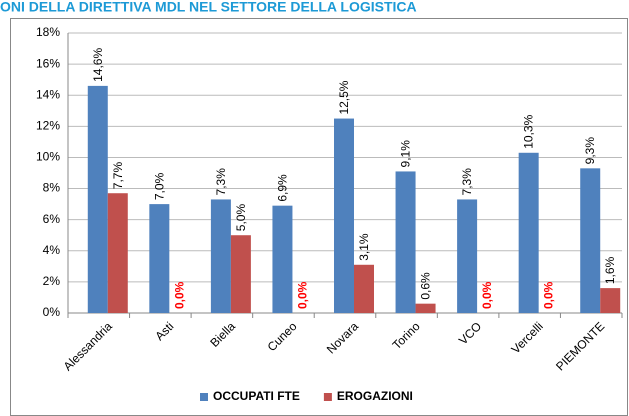 The height and width of the screenshot is (416, 629). What do you see at coordinates (159, 186) in the screenshot?
I see `value-label: 7,0%` at bounding box center [159, 186].